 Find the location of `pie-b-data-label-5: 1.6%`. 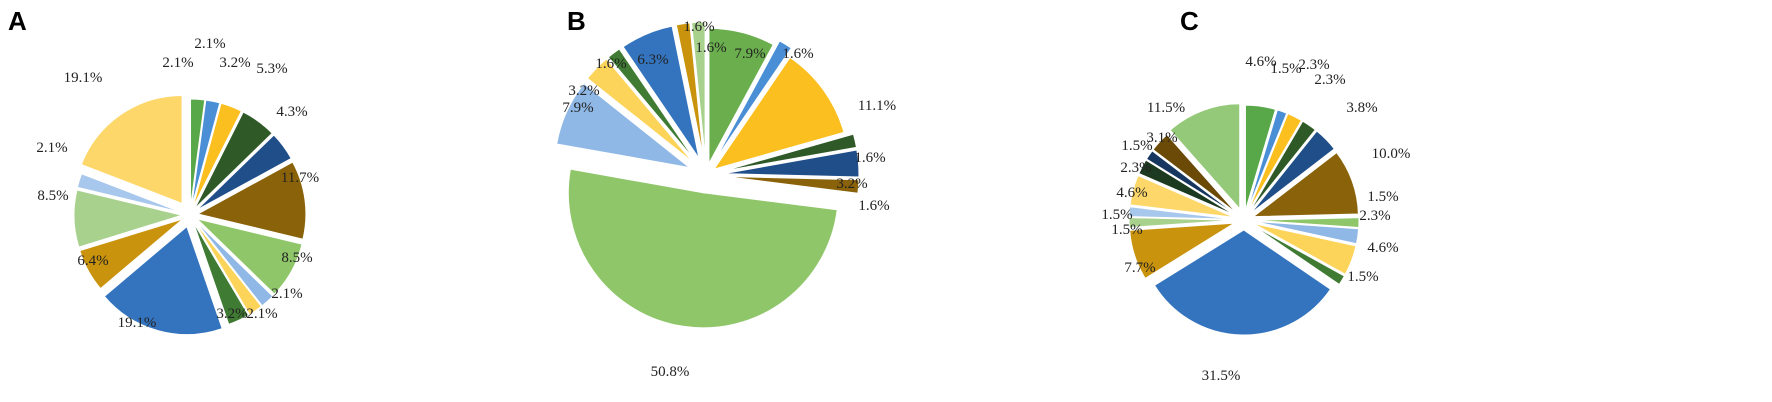

pie-b-data-label-5: 1.6% is located at coordinates (873, 206).